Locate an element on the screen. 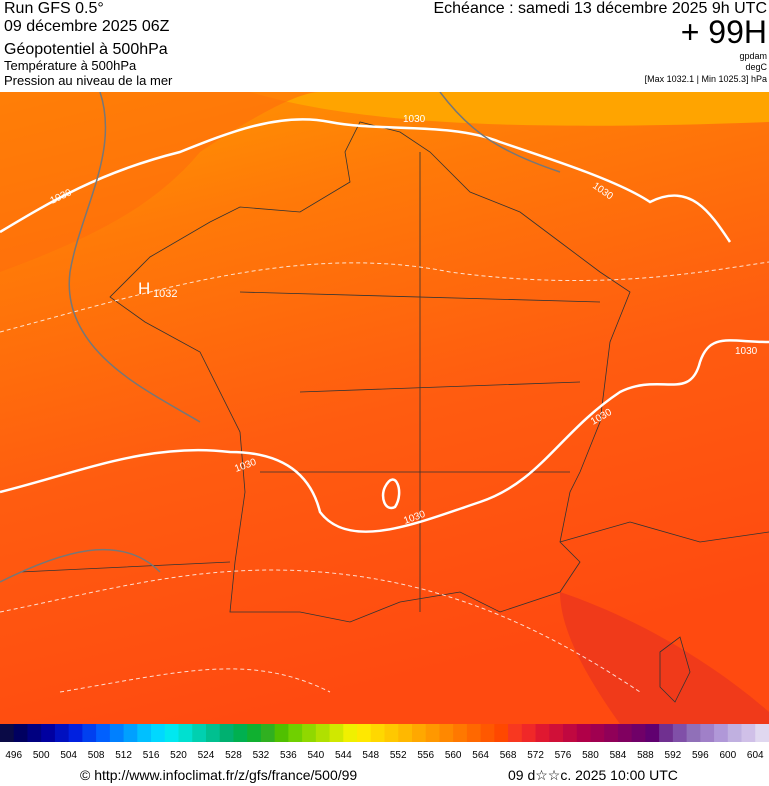  high-marker: H is located at coordinates (144, 288).